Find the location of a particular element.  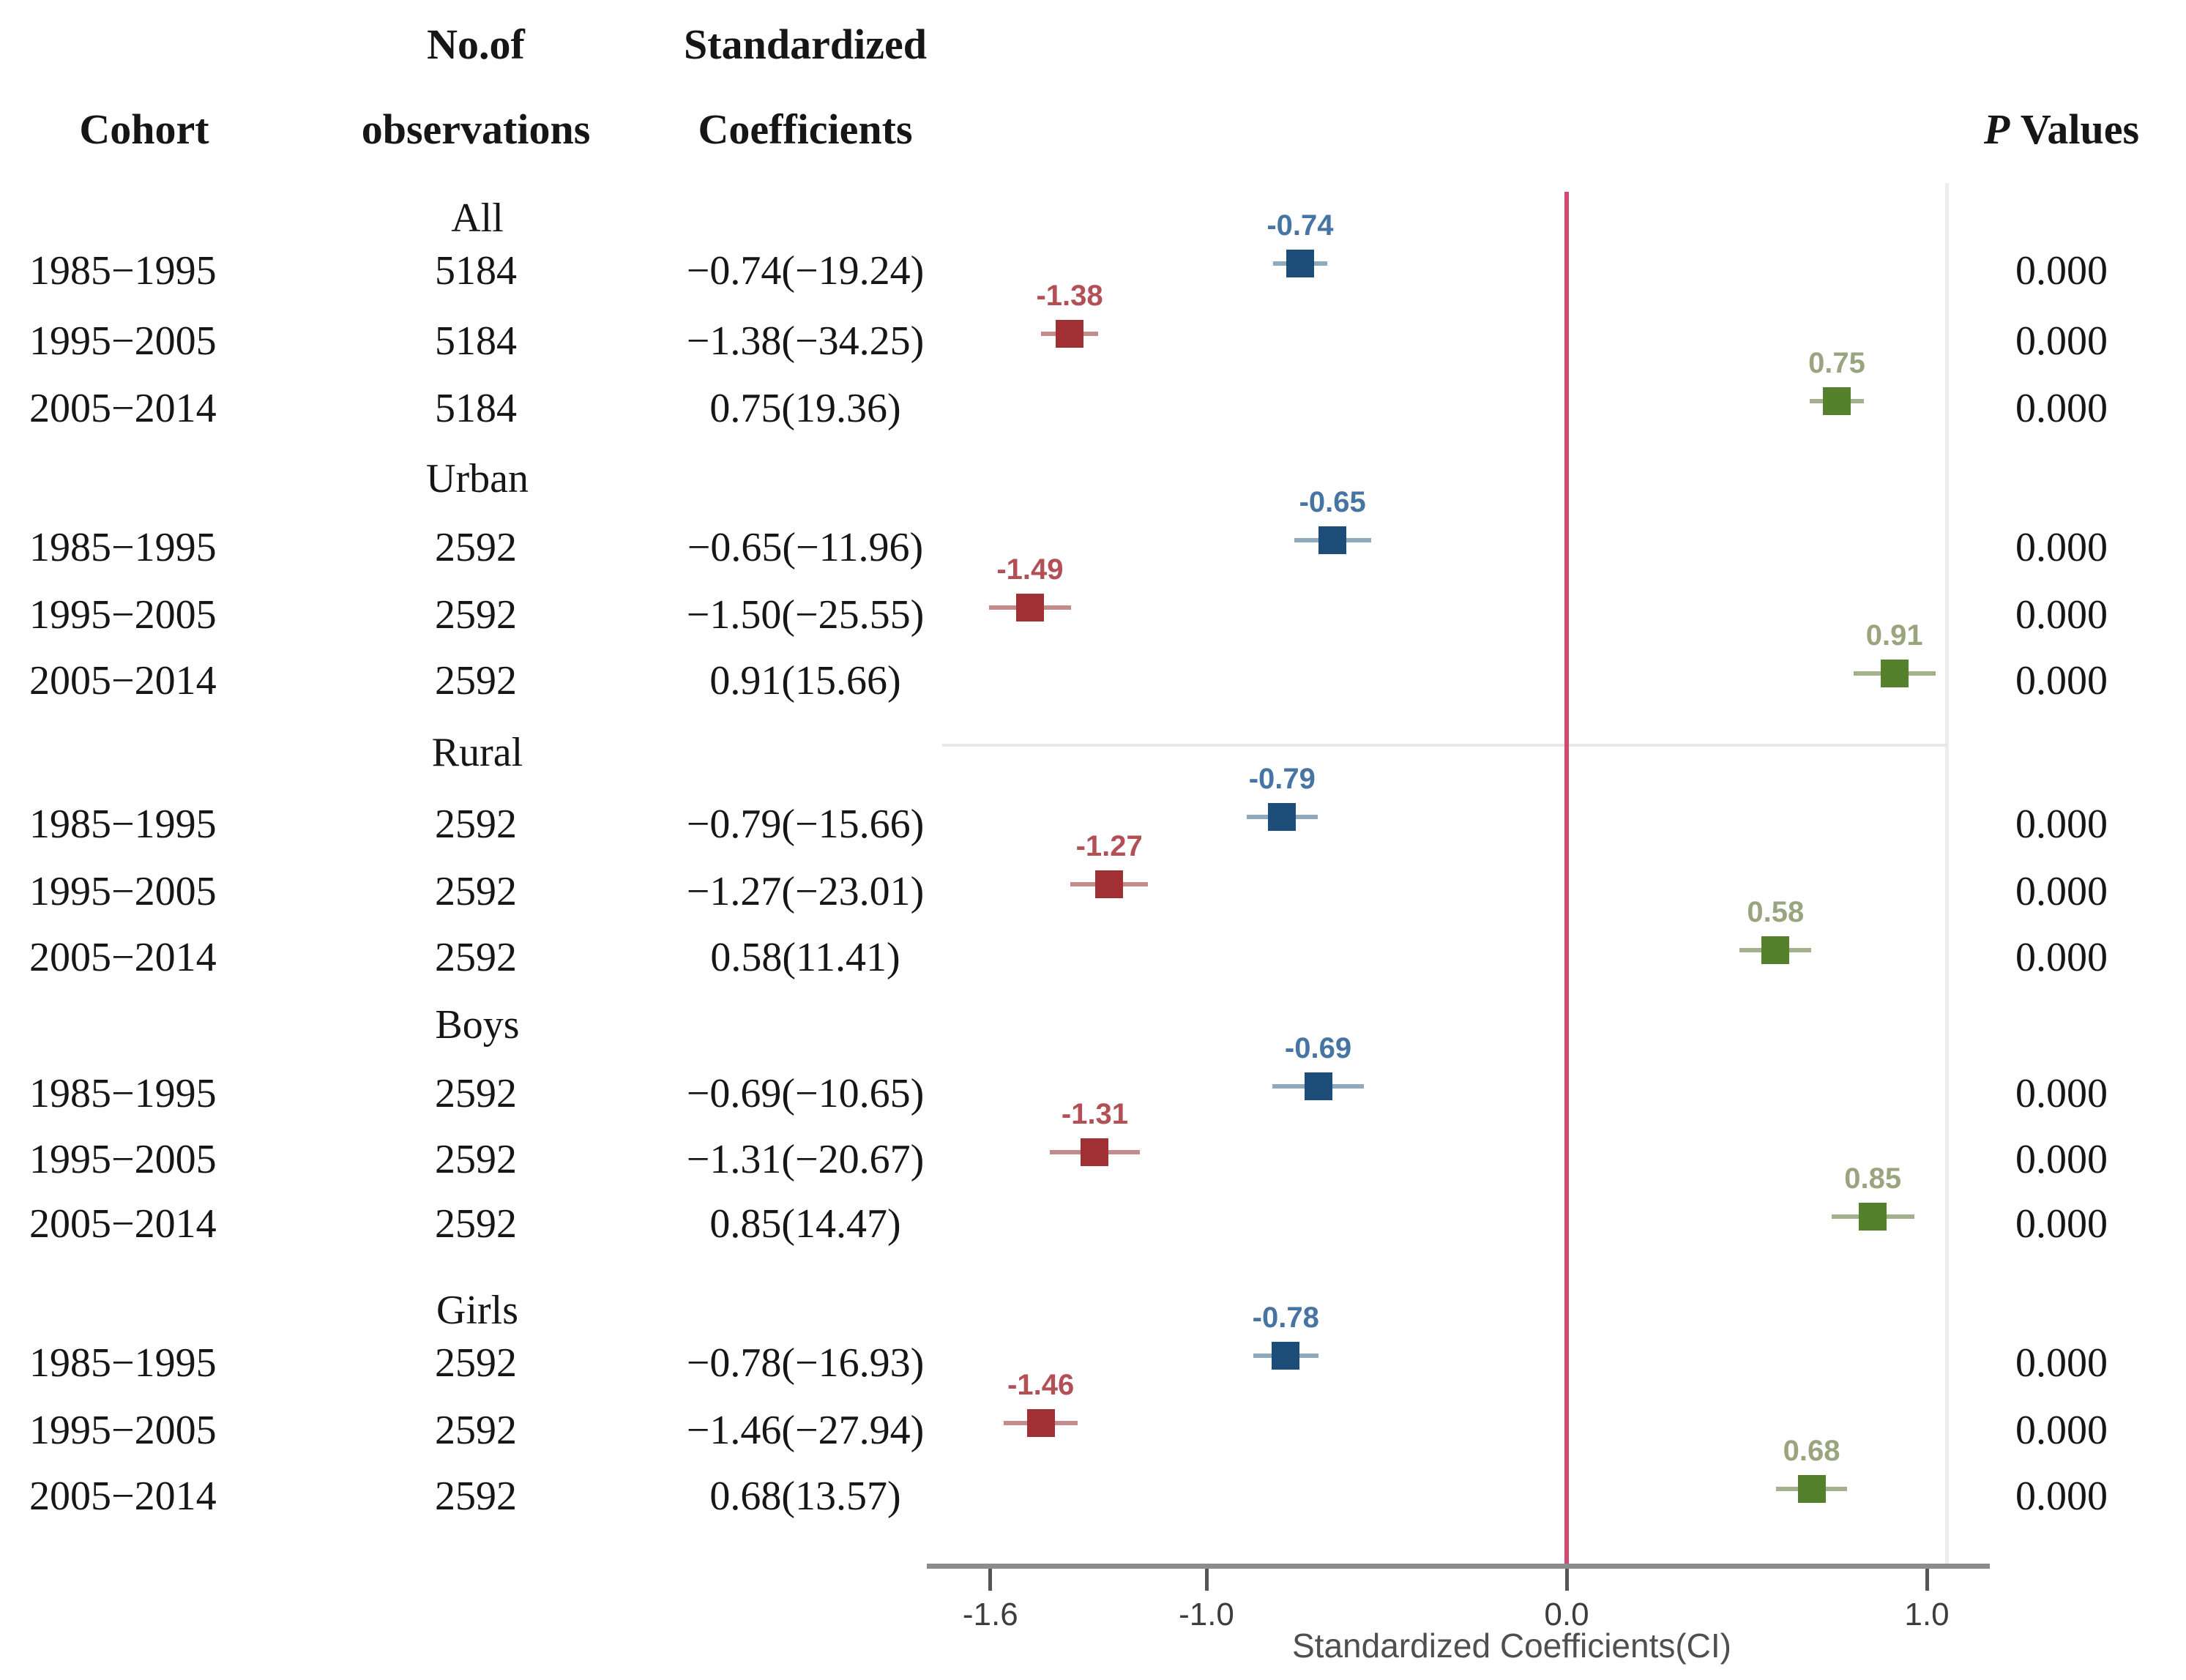

section-label: Boys is located at coordinates (478, 1025).